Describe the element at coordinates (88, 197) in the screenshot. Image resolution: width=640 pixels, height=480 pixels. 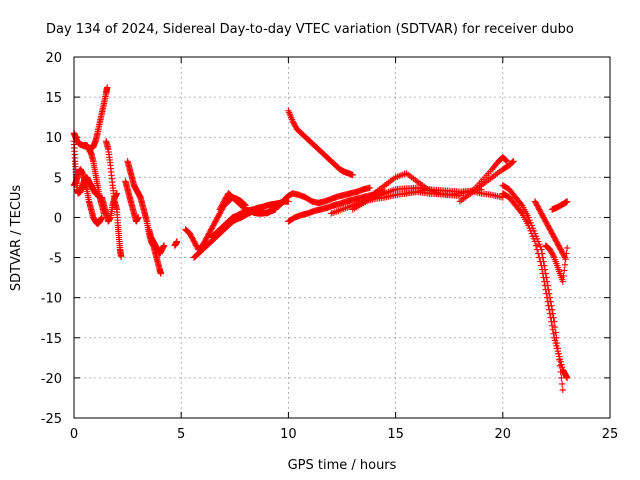
I see `series-arc-c` at that location.